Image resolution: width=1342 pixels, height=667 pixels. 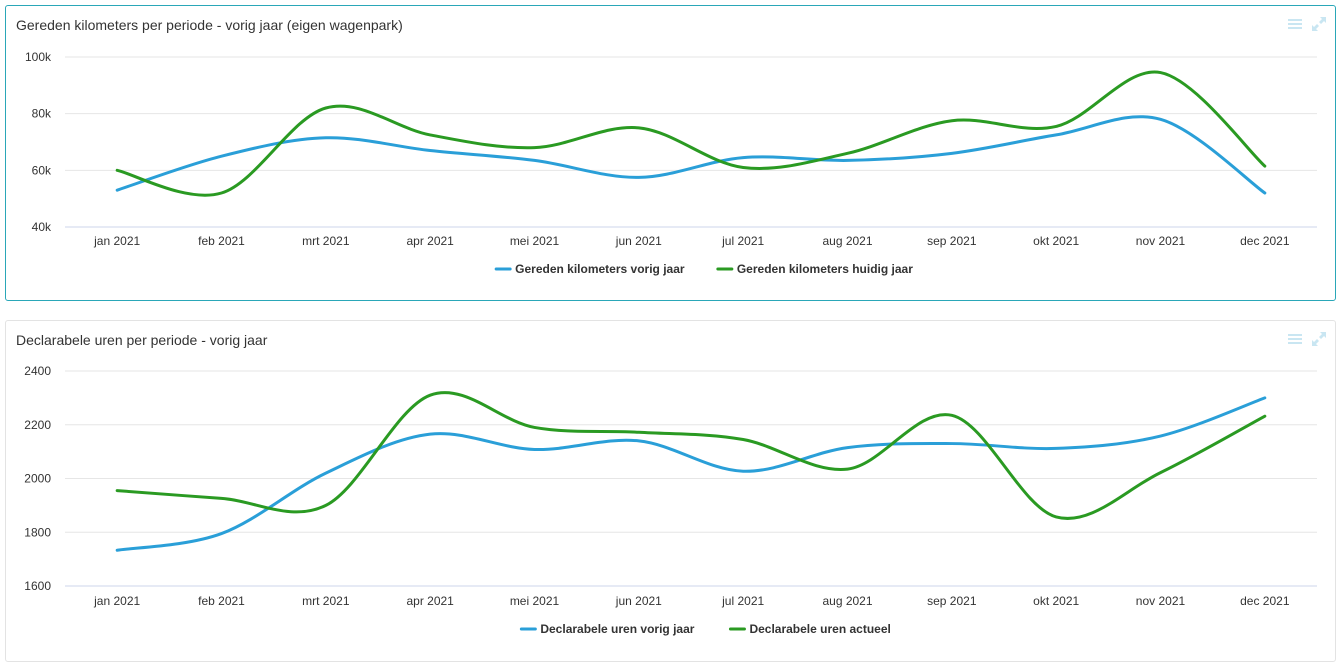 What do you see at coordinates (37, 479) in the screenshot?
I see `y-tick-label: 2000` at bounding box center [37, 479].